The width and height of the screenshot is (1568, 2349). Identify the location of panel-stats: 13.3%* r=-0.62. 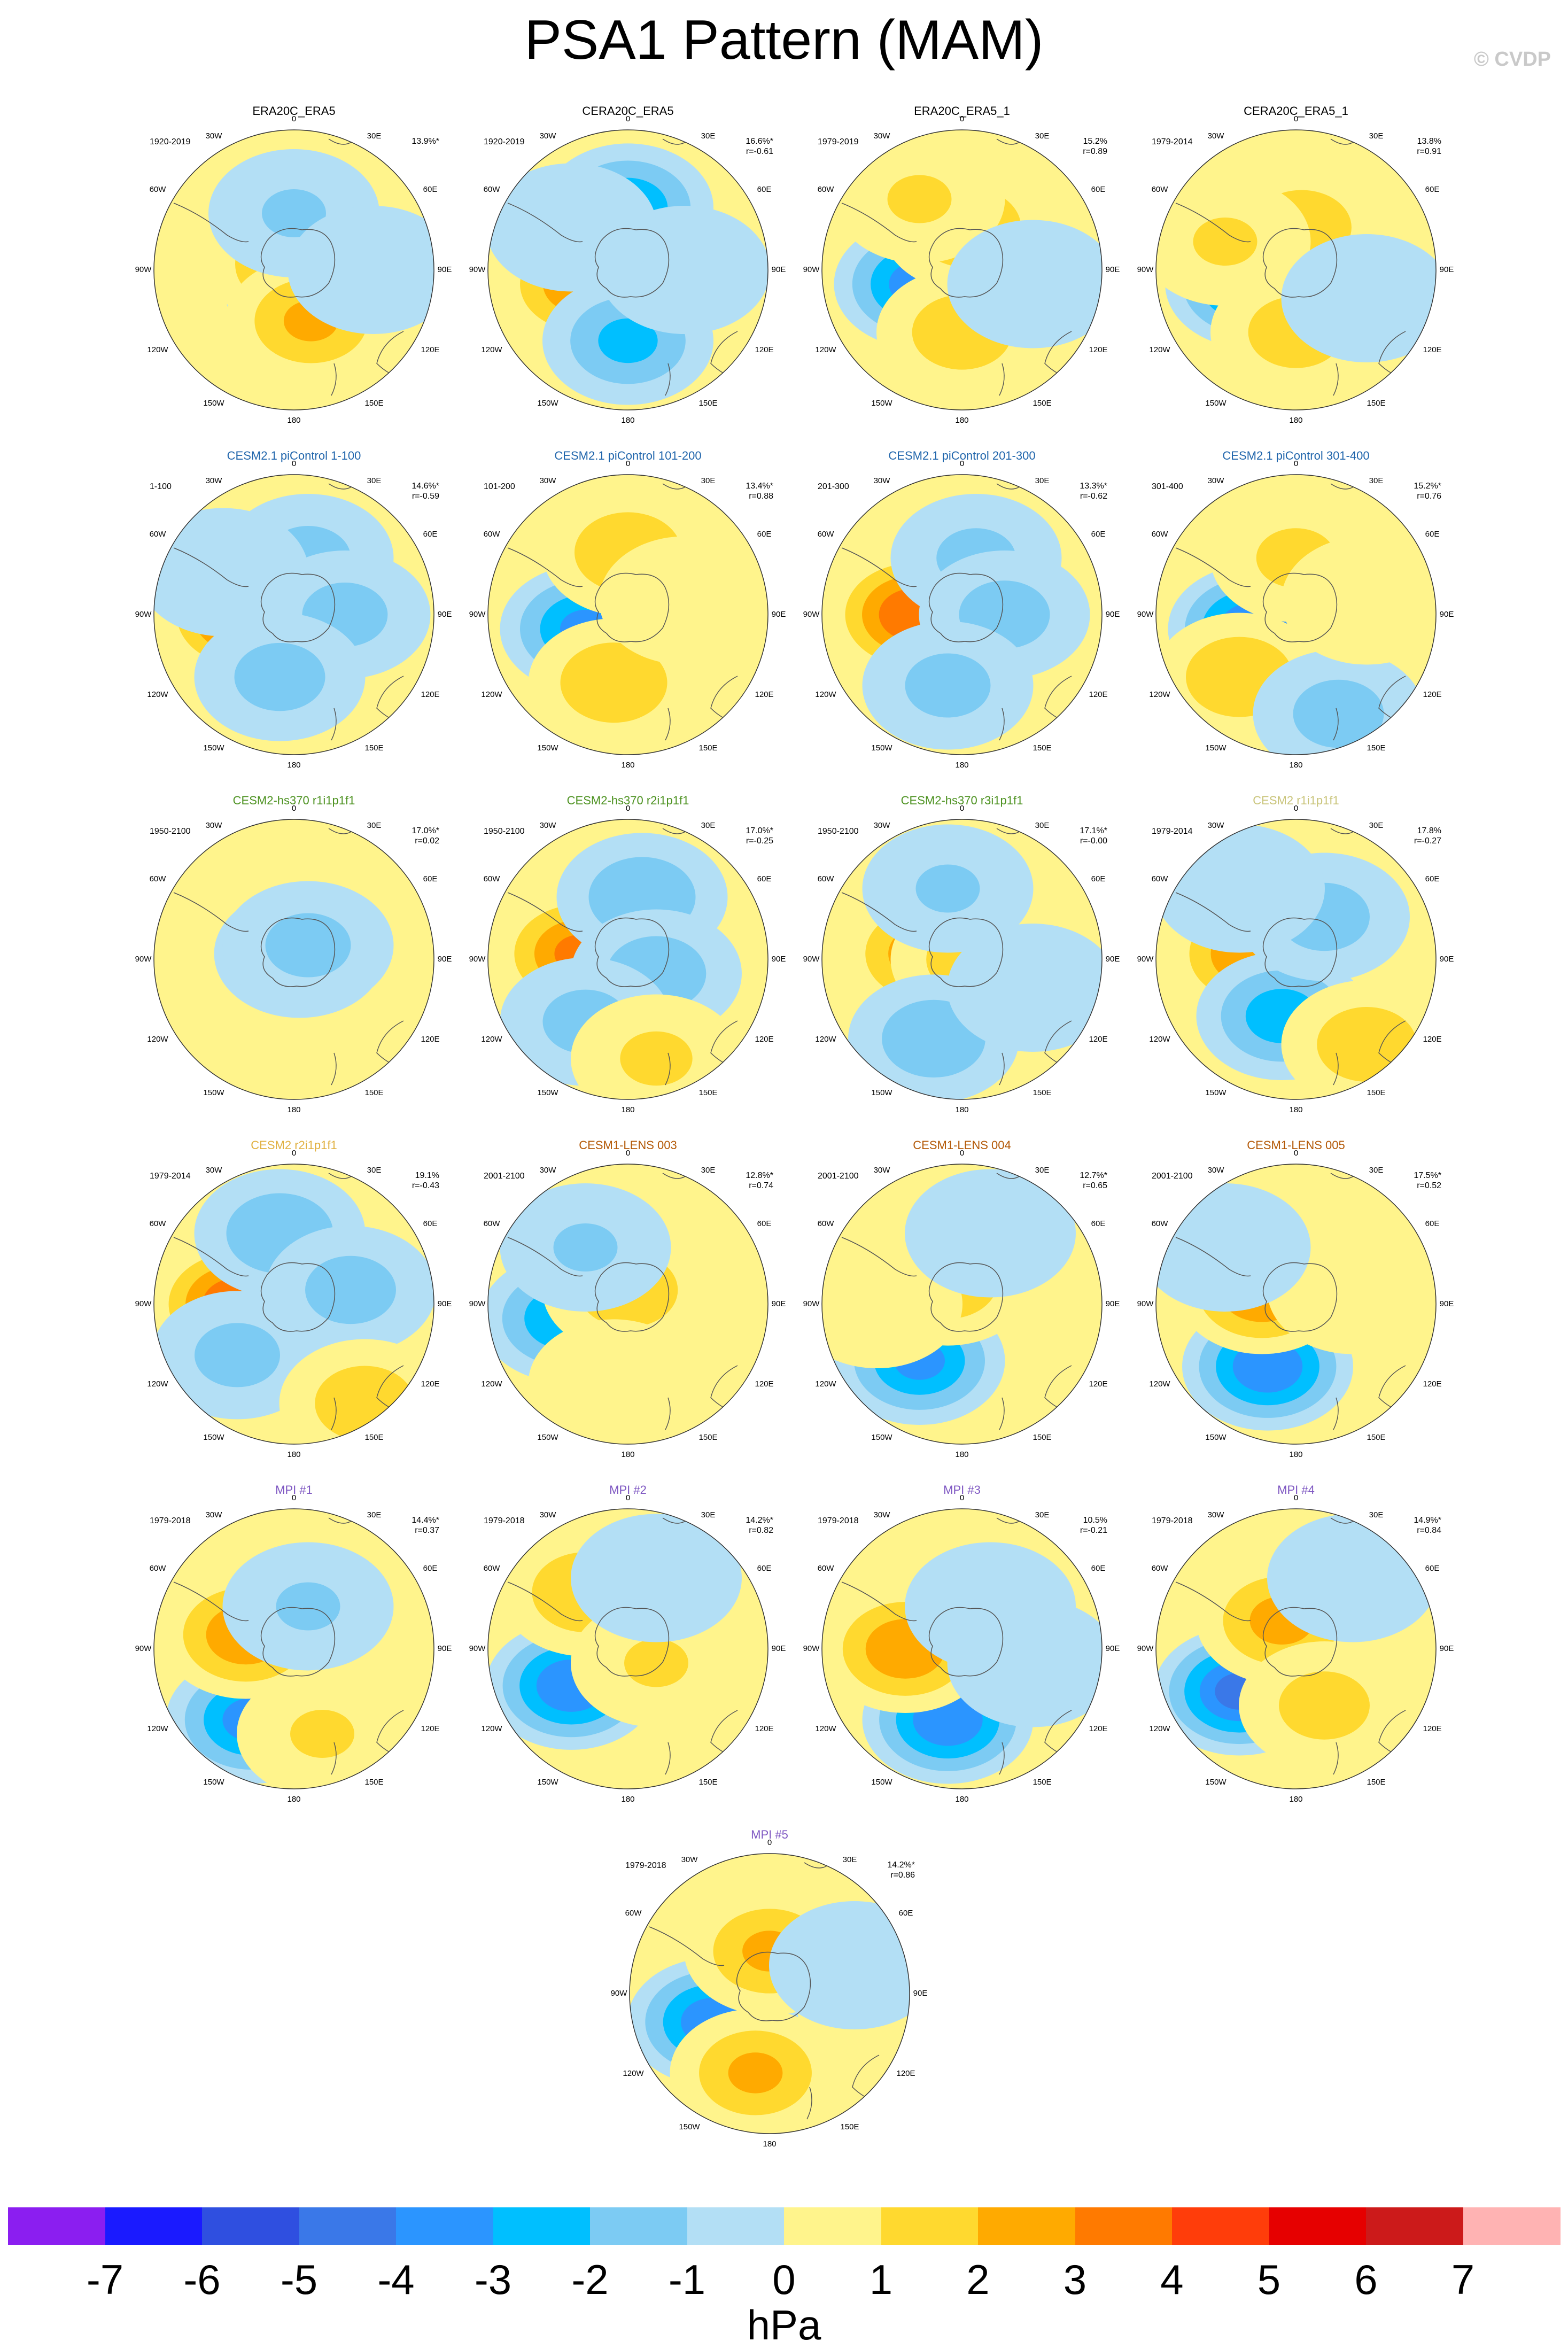
(1093, 491).